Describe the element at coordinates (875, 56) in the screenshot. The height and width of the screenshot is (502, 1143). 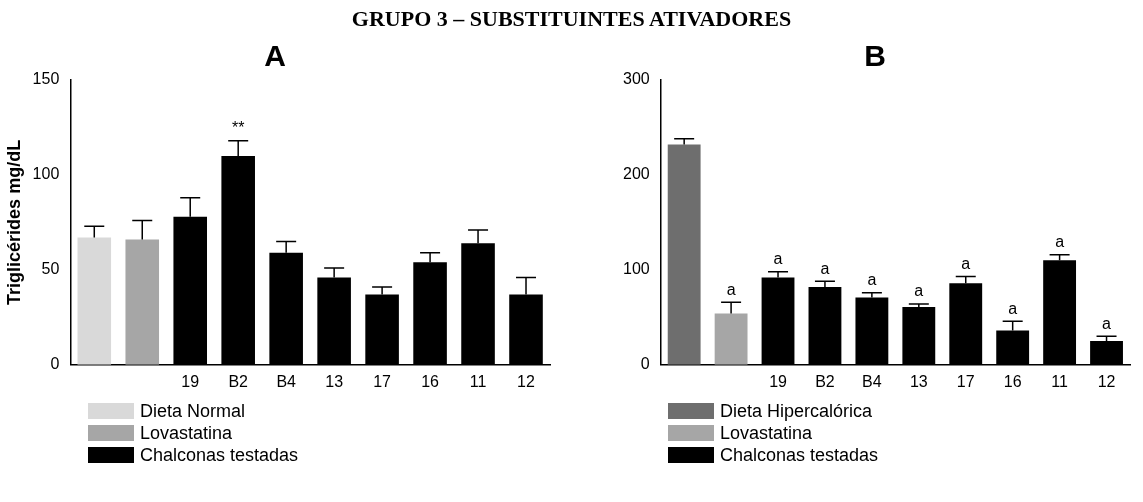
I see `chart-title: B` at that location.